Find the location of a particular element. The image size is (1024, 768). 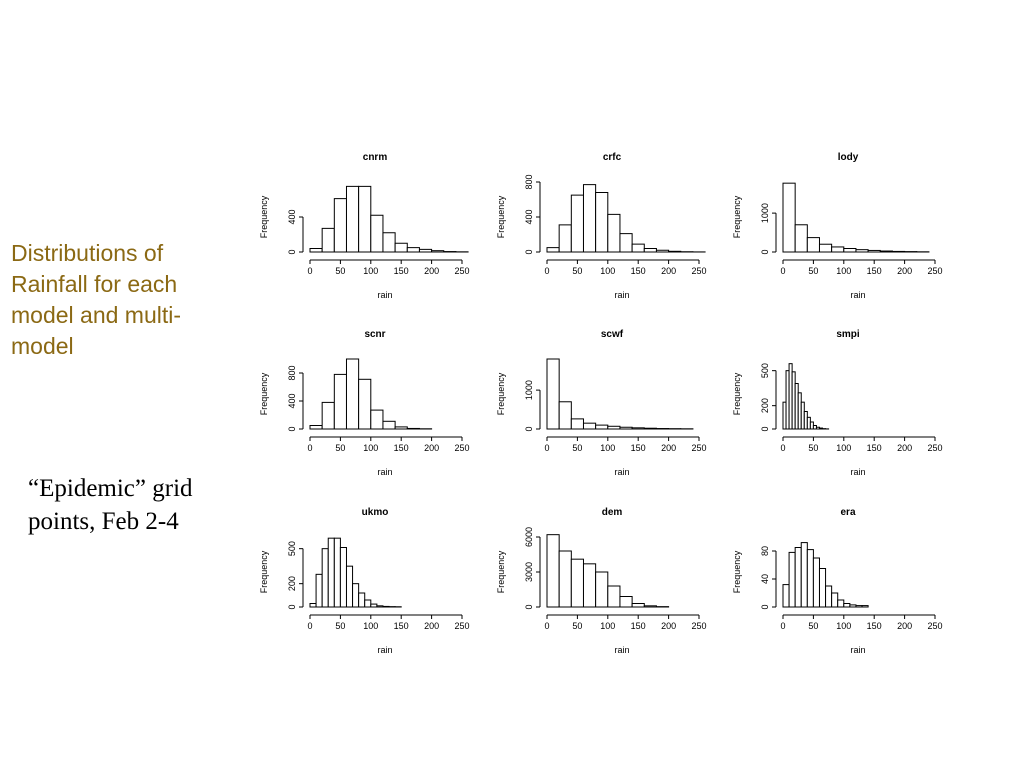

histogram-lody: lody 0 50 100 150 200 250 rain 0 1000 Frequency is located at coordinates (837, 226).